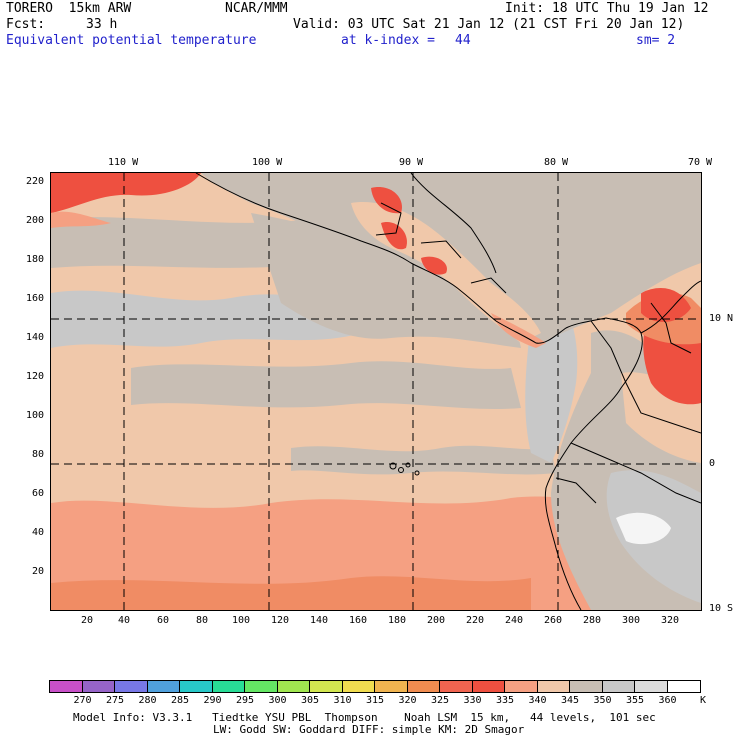 This screenshot has width=740, height=740. What do you see at coordinates (712, 463) in the screenshot?
I see `lat-label: 0` at bounding box center [712, 463].